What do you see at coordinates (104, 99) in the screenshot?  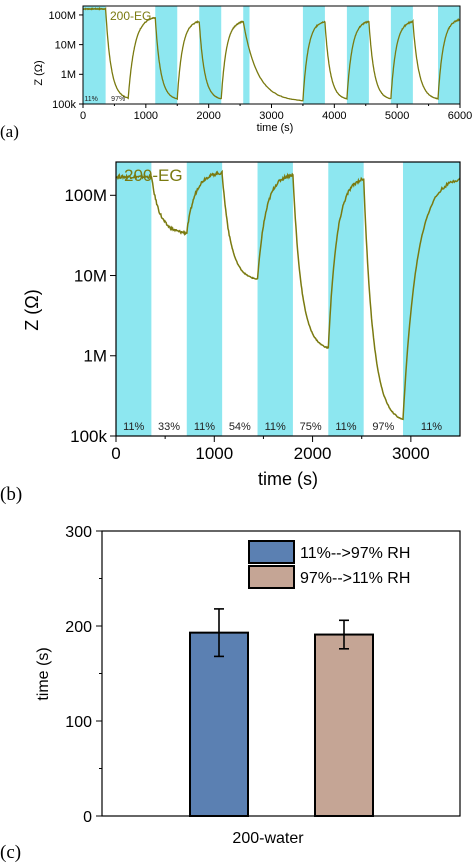 I see `humidity-labels: 11% 97%` at bounding box center [104, 99].